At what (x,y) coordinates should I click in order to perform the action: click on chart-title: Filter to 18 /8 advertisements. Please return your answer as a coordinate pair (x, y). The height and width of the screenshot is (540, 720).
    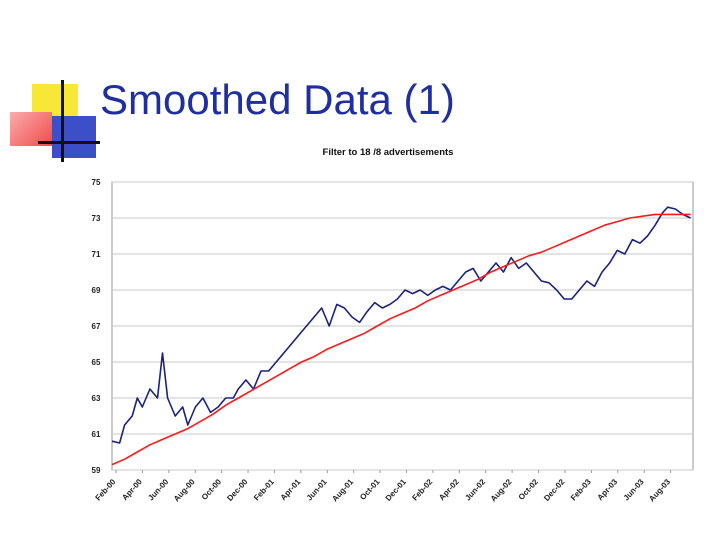
    Looking at the image, I should click on (388, 152).